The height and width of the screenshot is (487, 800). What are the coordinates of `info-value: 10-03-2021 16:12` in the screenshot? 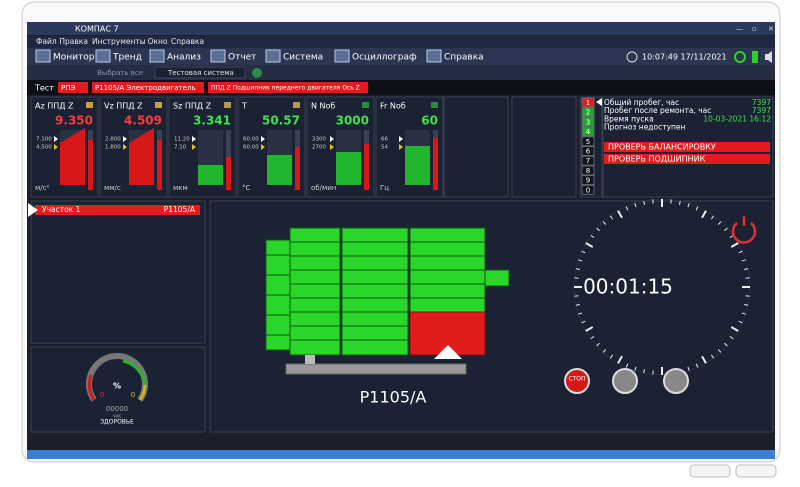 It's located at (737, 118).